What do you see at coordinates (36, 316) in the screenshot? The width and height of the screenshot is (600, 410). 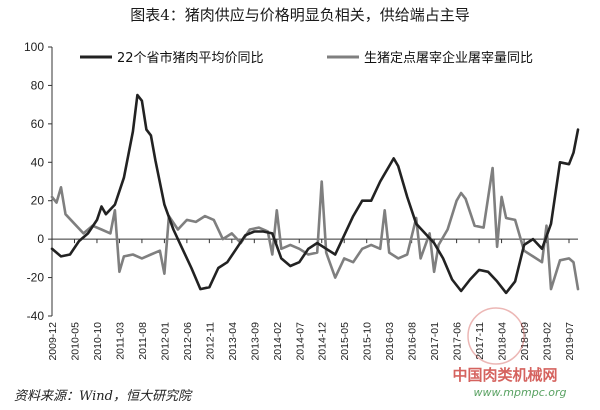 I see `y-tick-label: -40` at bounding box center [36, 316].